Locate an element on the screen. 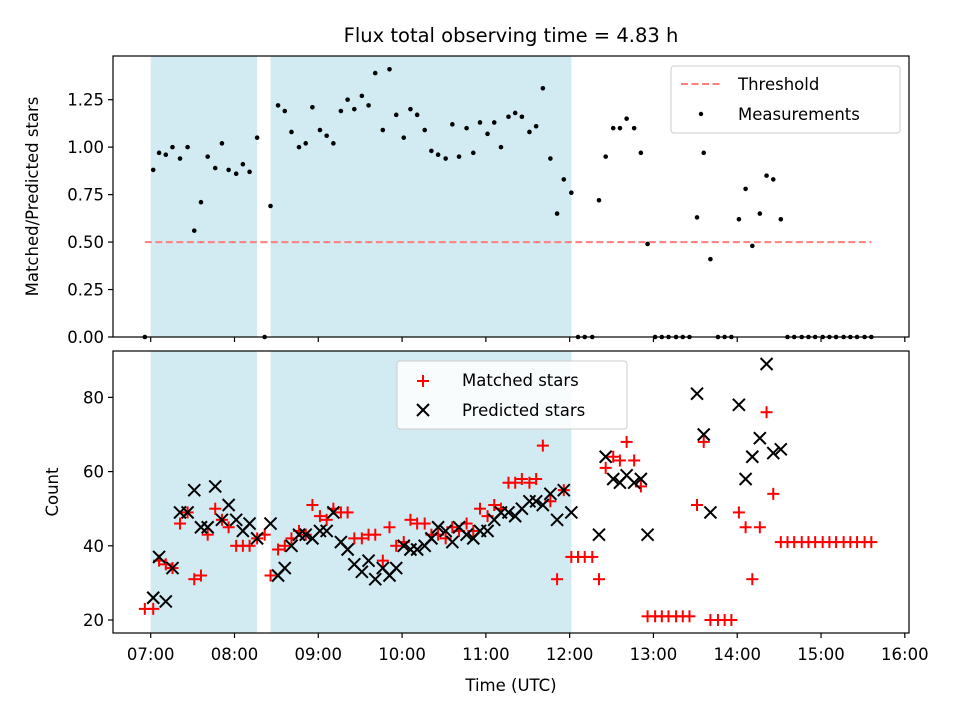 This screenshot has height=720, width=960. ratio-y-tick-label: 1.00 is located at coordinates (85, 147).